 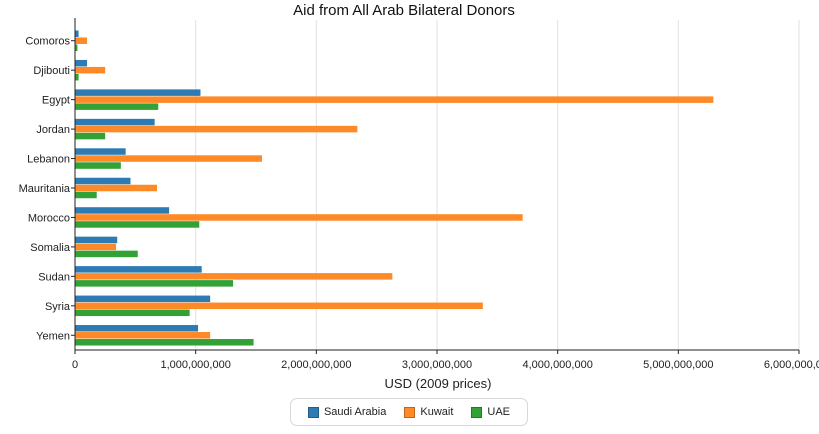 What do you see at coordinates (51, 71) in the screenshot?
I see `category-label: Djibouti` at bounding box center [51, 71].